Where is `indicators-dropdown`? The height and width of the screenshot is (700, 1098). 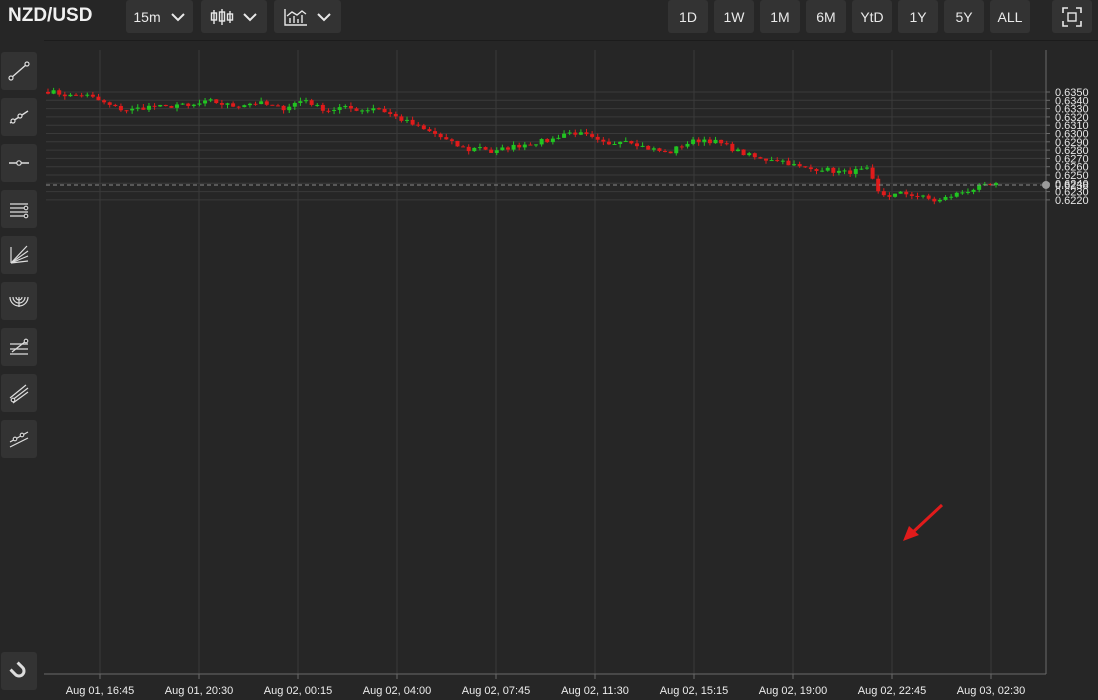
indicators-dropdown is located at coordinates (307, 16).